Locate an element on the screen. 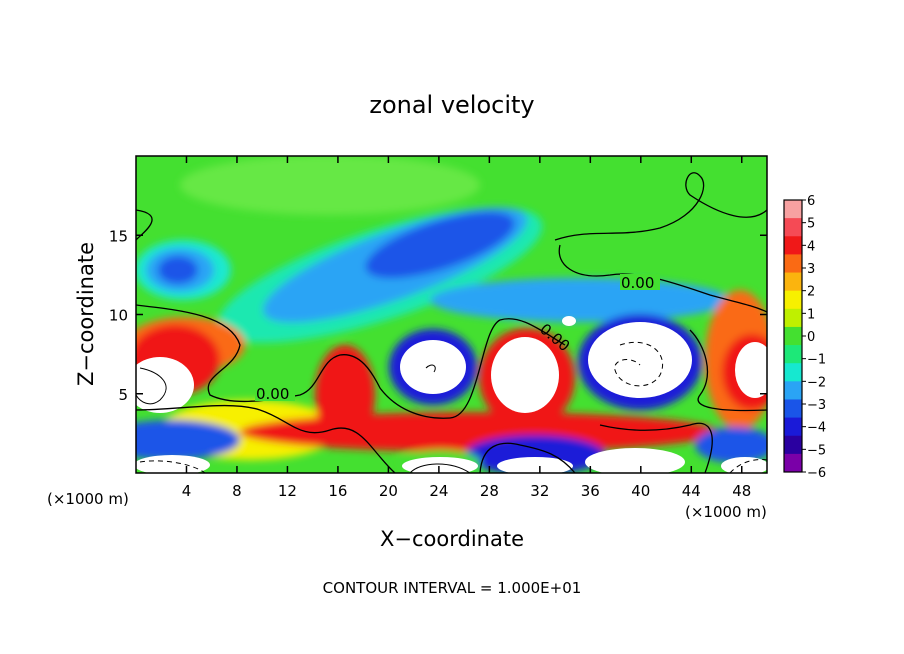 The height and width of the screenshot is (654, 904). y-tick-label: 5 is located at coordinates (123, 395).